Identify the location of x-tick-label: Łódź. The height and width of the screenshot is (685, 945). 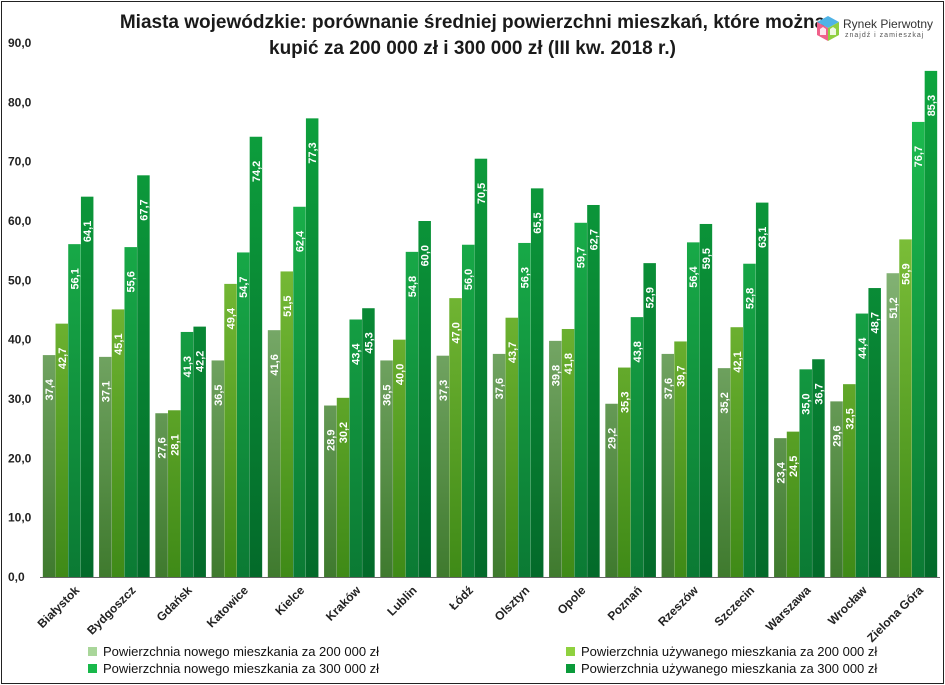
(461, 598).